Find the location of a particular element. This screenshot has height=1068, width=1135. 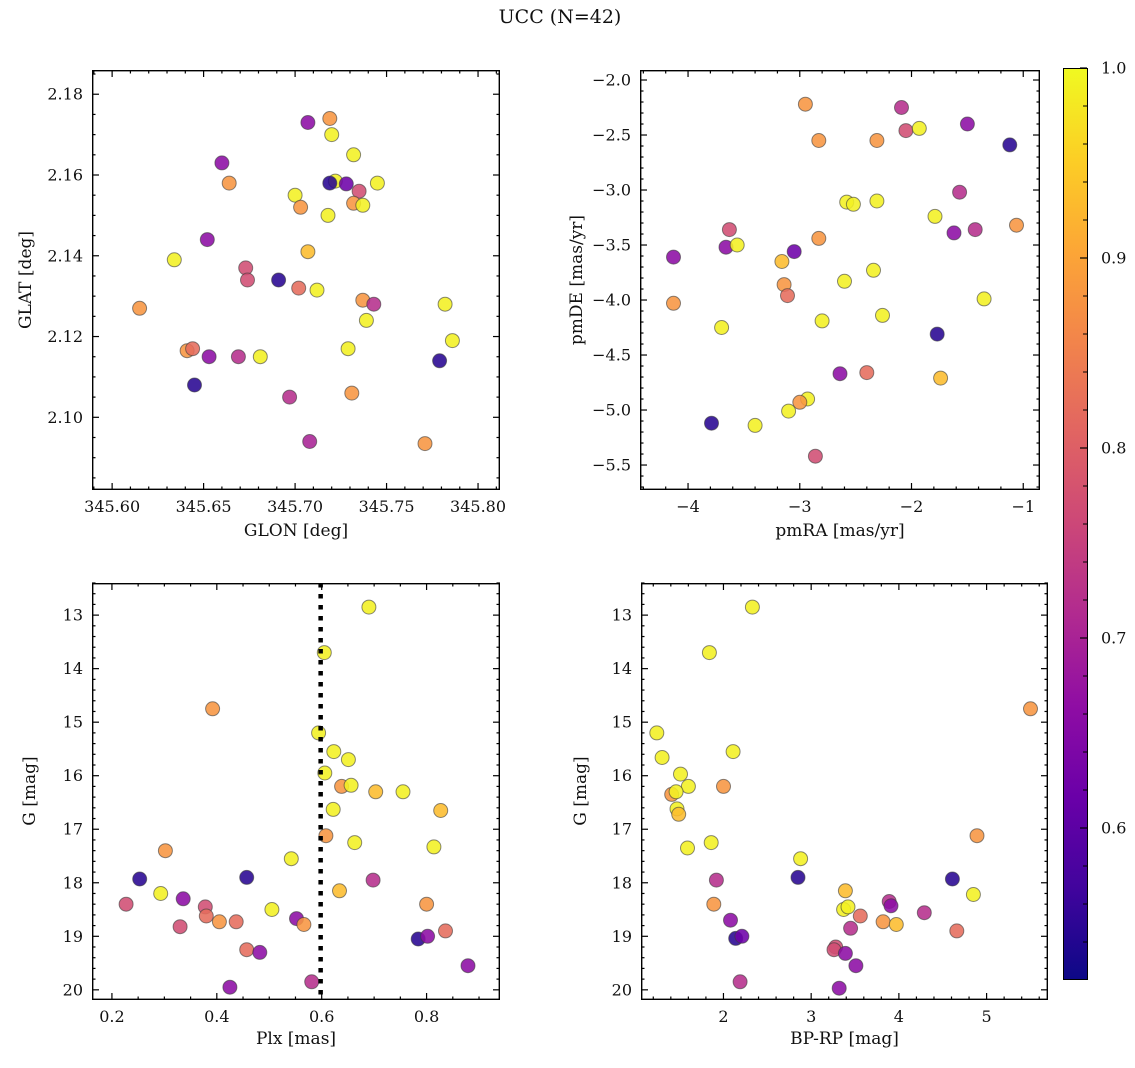

x-axis-label-pmra: pmRA [mas/yr] is located at coordinates (840, 531).